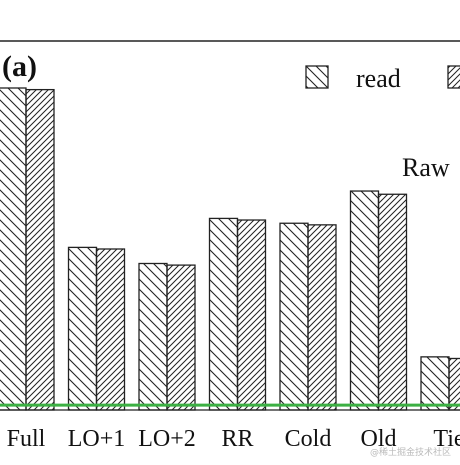  Describe the element at coordinates (446, 439) in the screenshot. I see `x-tick-label: Tie` at that location.